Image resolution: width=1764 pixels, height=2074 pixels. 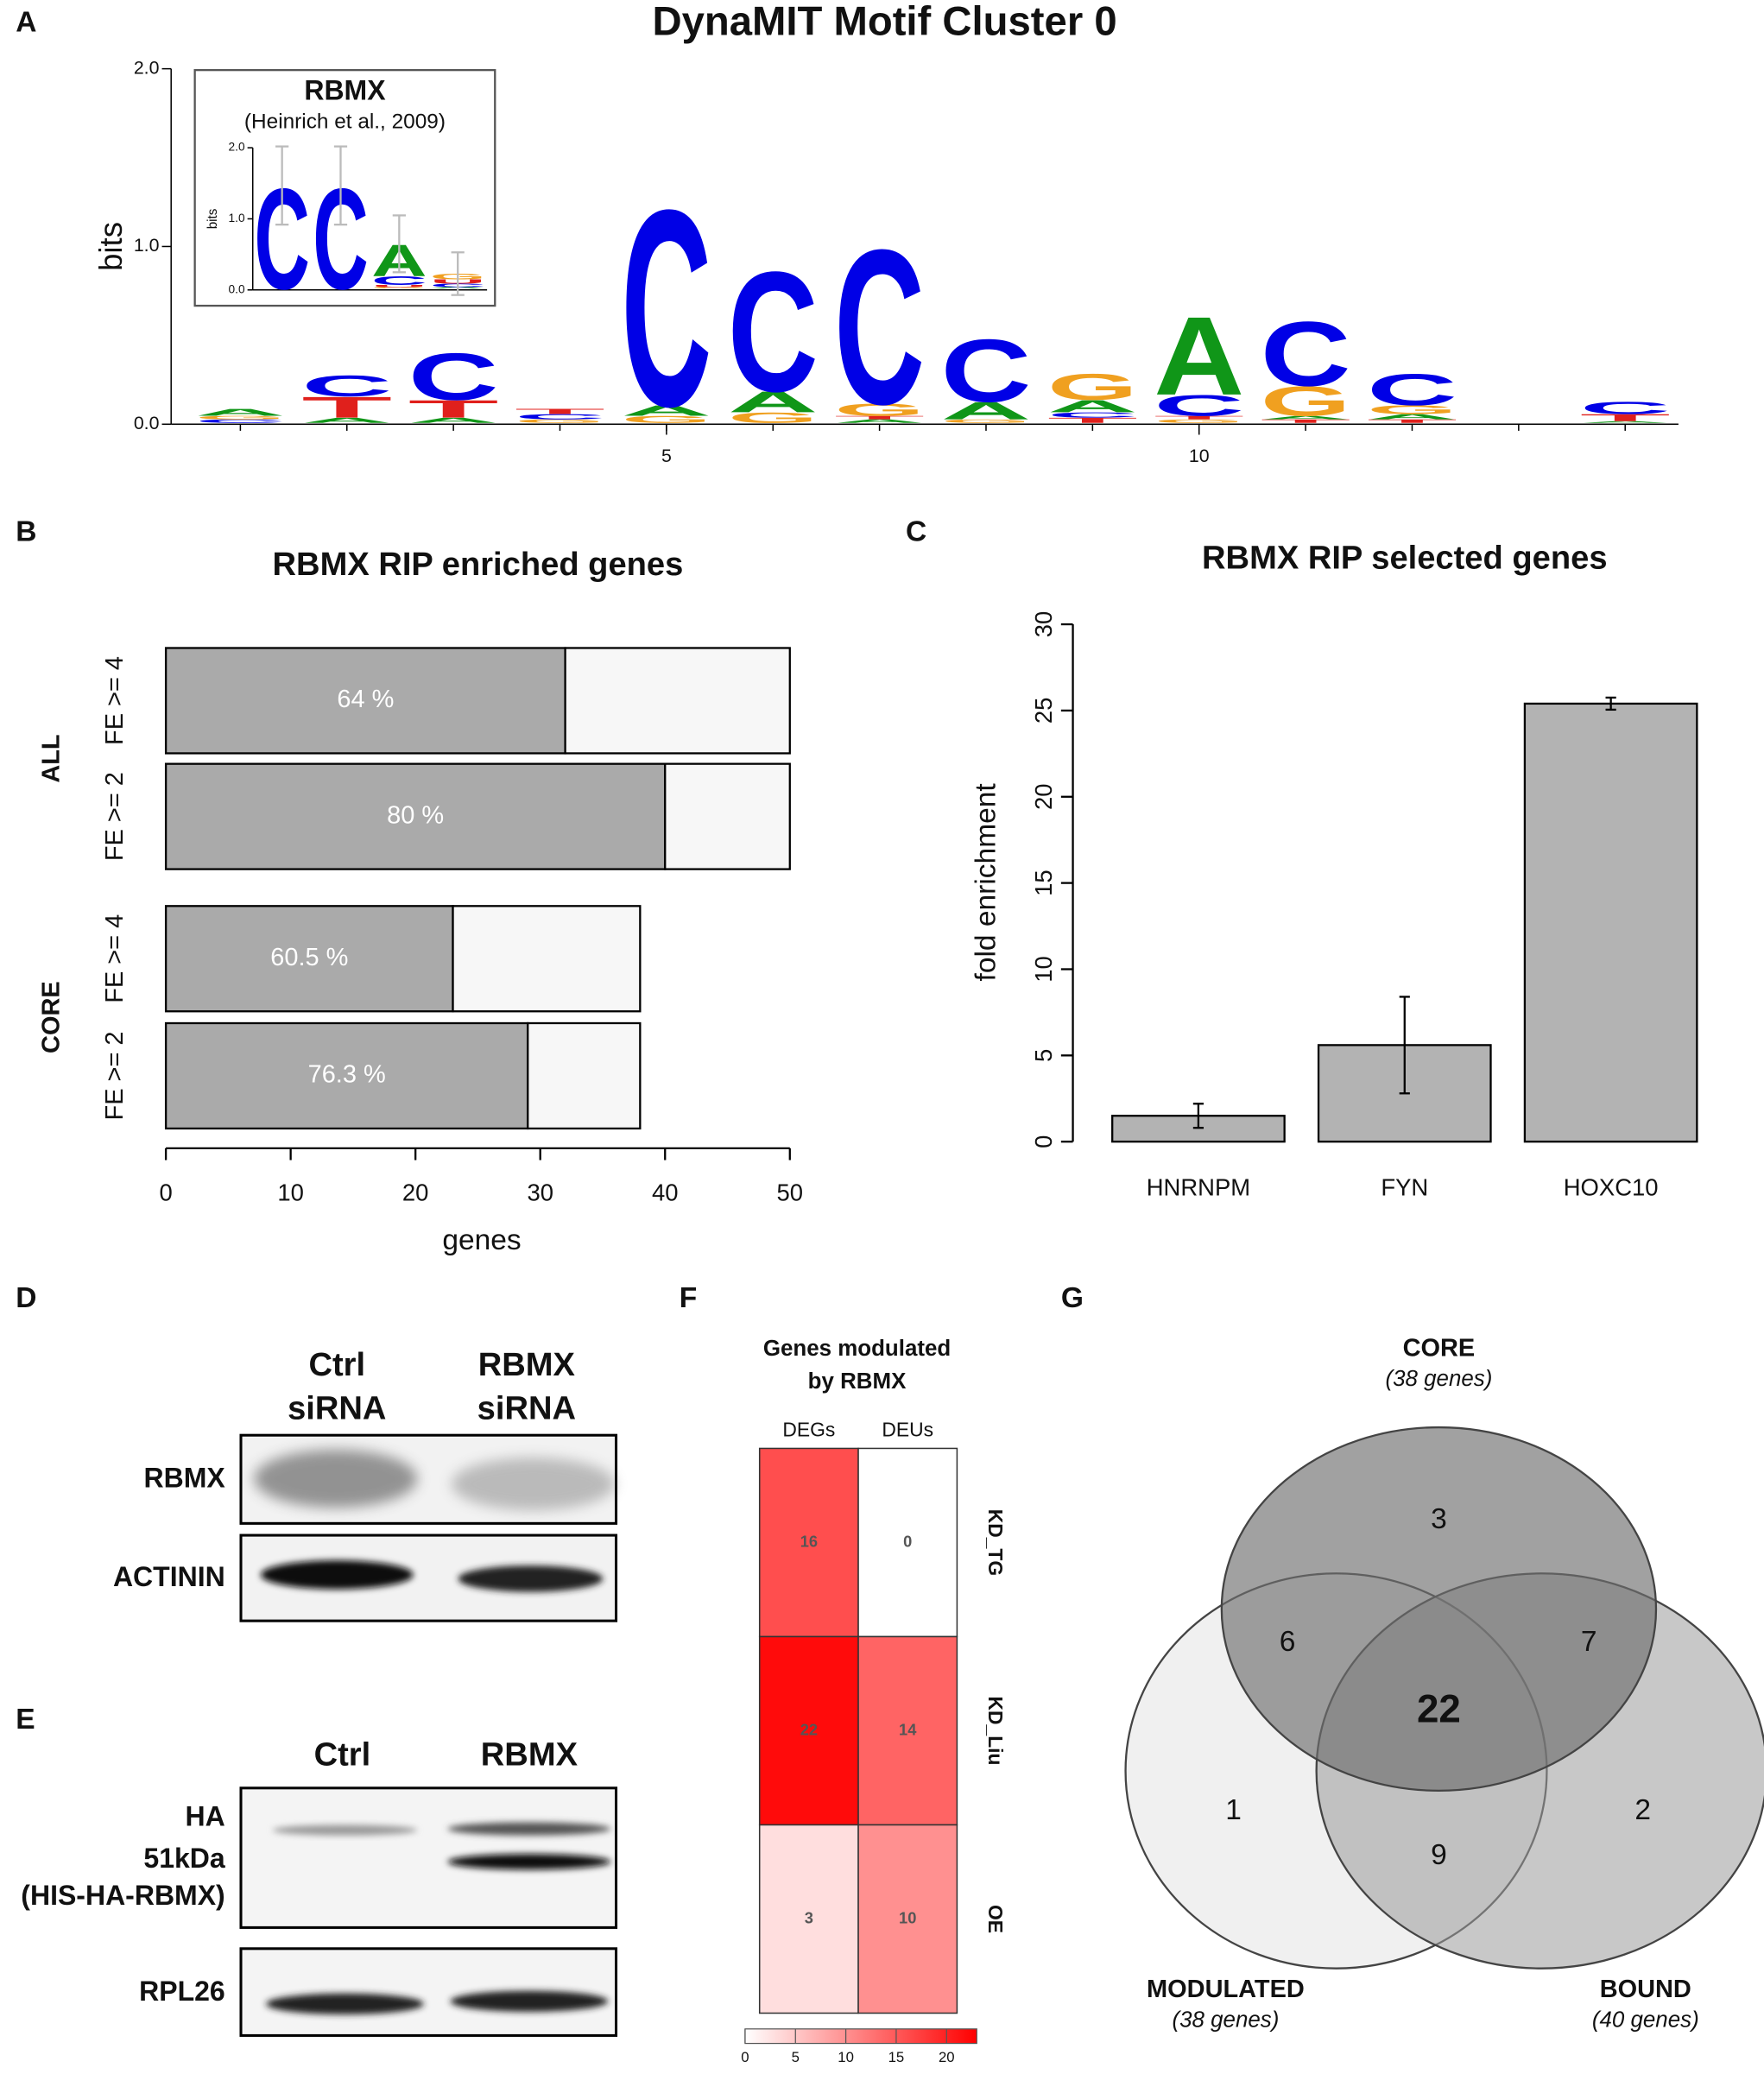 I want to click on blot-row-label: RBMX, so click(x=184, y=1477).